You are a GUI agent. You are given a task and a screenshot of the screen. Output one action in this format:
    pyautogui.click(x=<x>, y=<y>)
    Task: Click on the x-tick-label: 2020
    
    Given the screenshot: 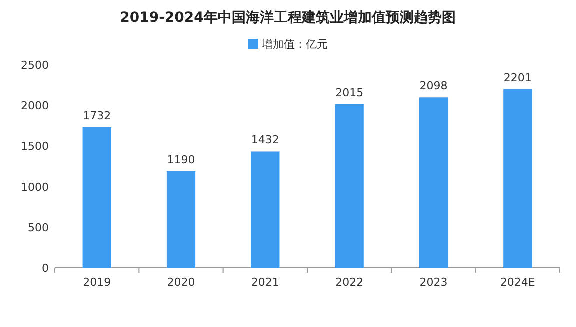 What is the action you would take?
    pyautogui.click(x=181, y=282)
    